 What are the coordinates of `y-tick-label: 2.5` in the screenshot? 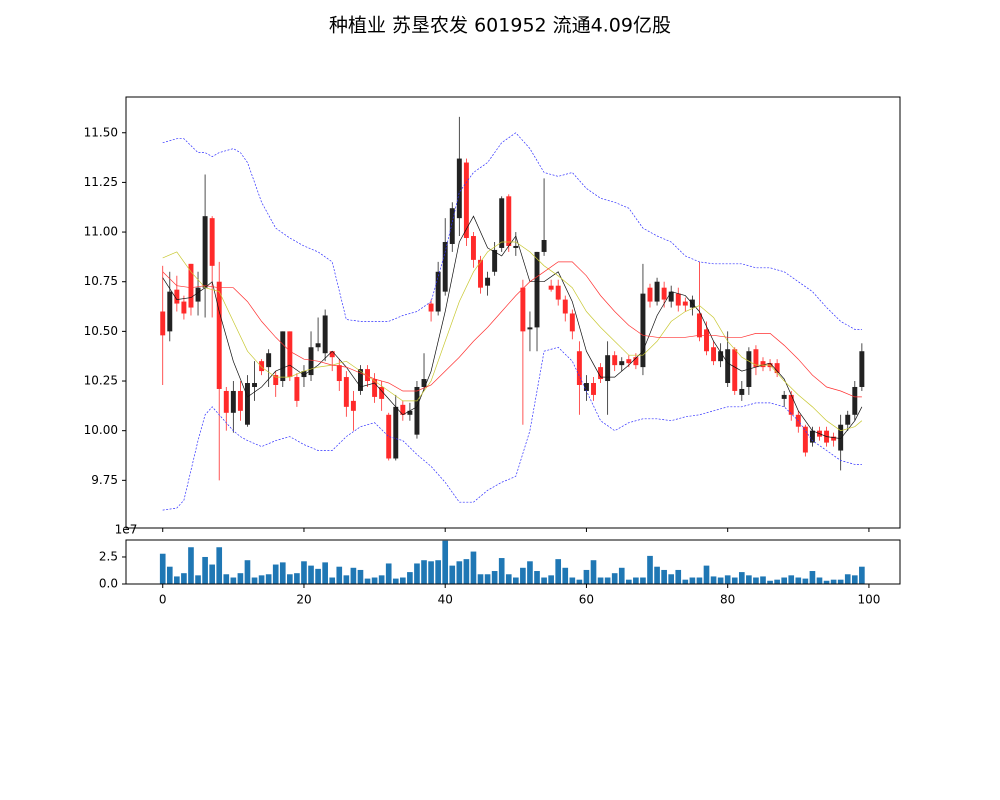 It's located at (108, 556).